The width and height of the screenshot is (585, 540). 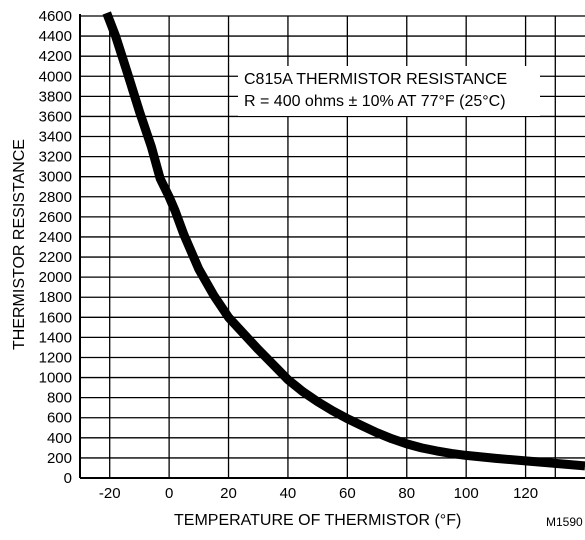 What do you see at coordinates (228, 493) in the screenshot?
I see `x-tick-label: 20` at bounding box center [228, 493].